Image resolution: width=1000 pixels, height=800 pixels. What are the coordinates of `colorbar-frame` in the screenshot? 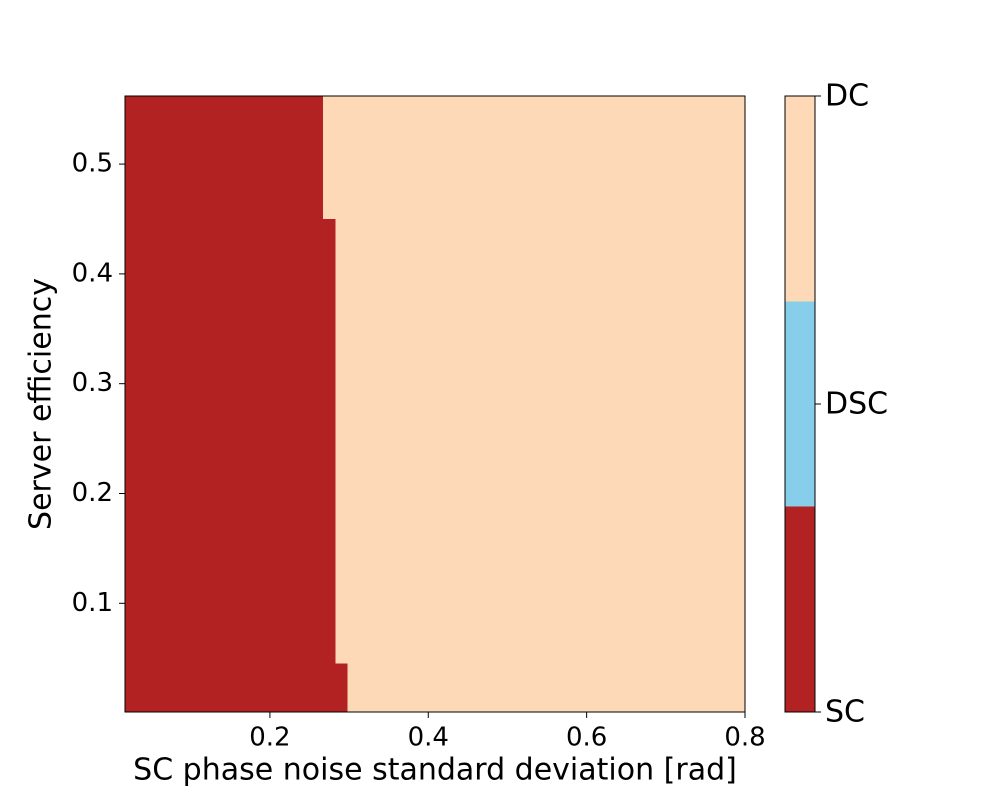 It's located at (800, 404).